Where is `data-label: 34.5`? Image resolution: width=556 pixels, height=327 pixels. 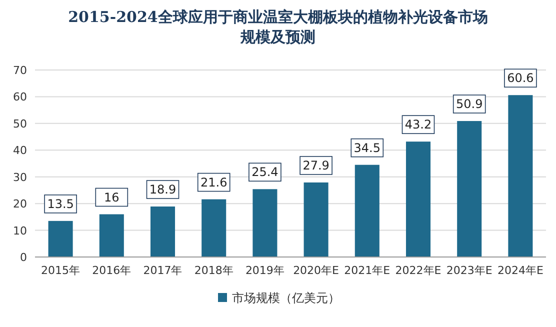 data-label: 34.5 is located at coordinates (367, 147).